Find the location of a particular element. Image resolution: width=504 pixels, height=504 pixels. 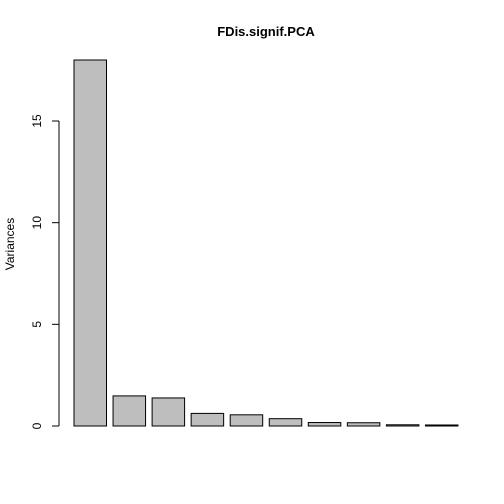

y-tick-label: 0 is located at coordinates (37, 425).